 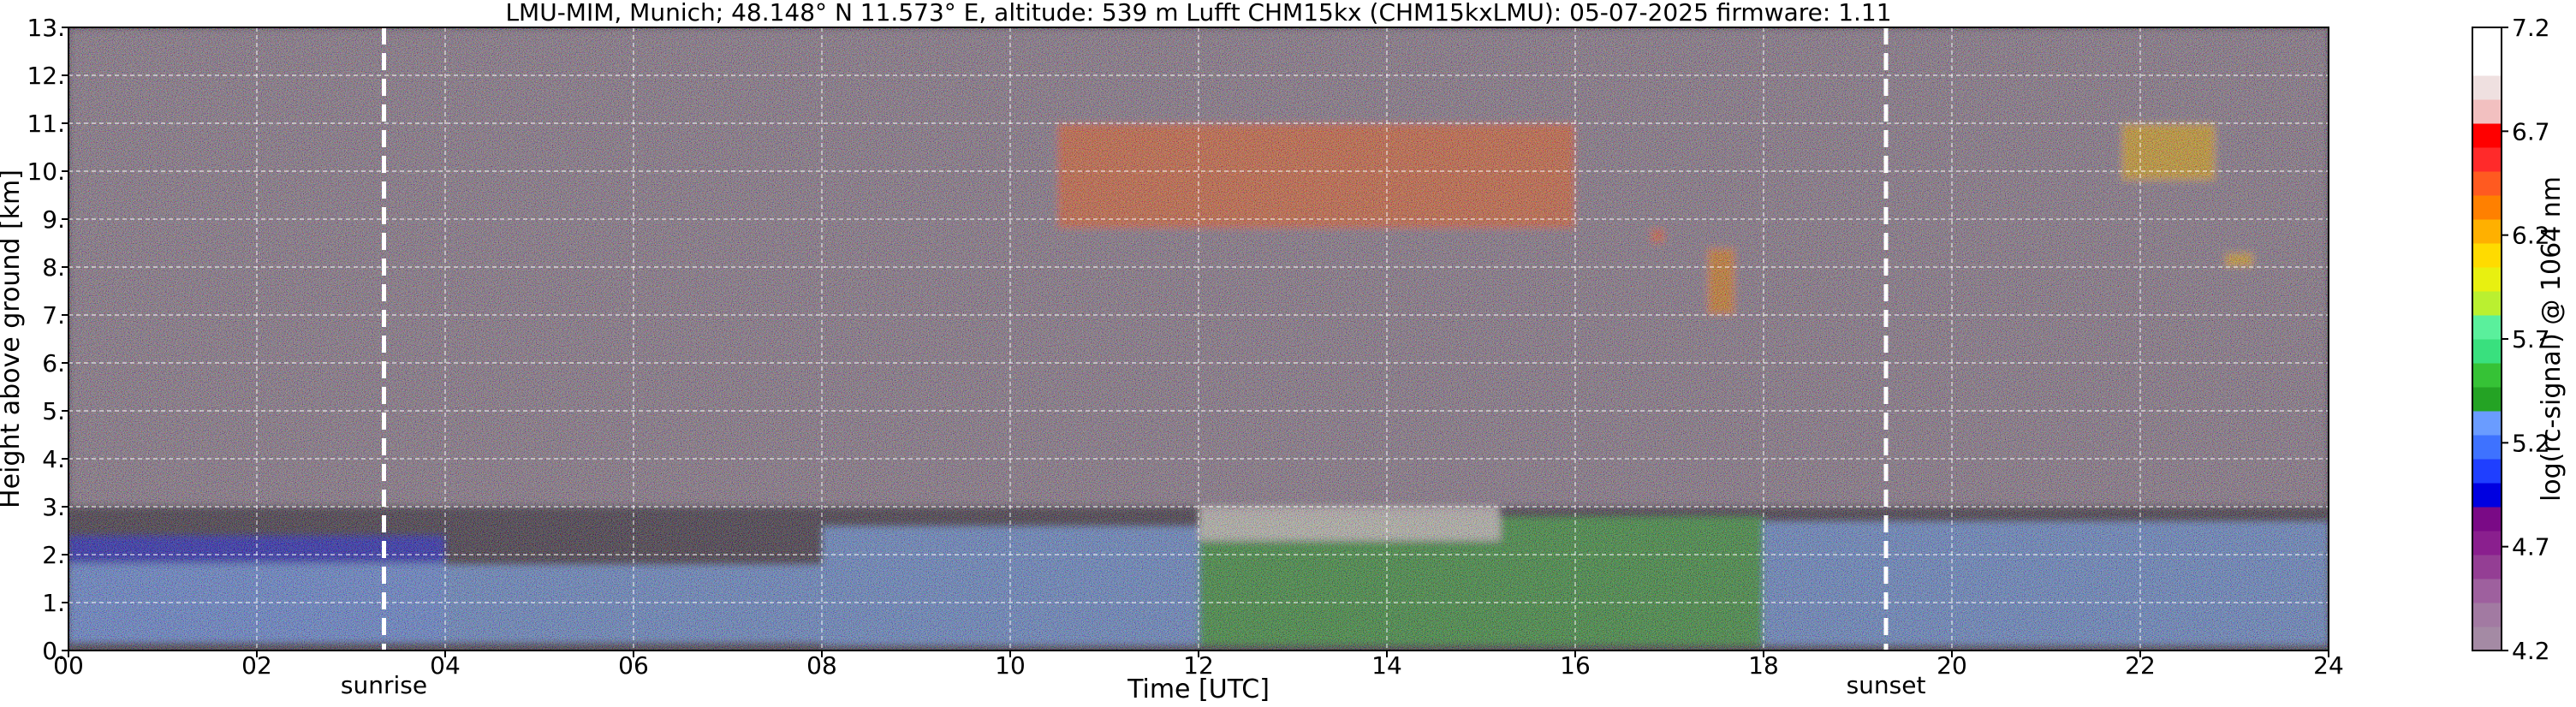 I want to click on event-label-sunset: sunset, so click(x=1886, y=685).